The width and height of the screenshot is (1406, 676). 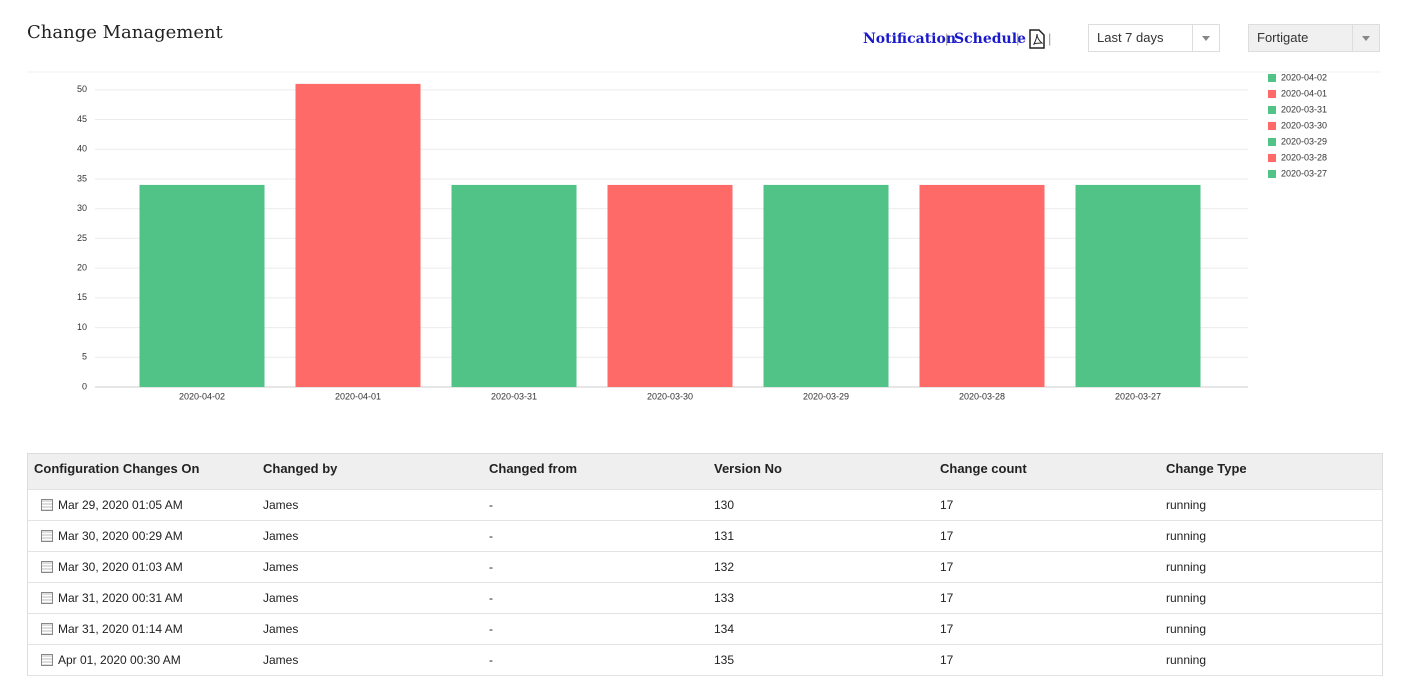 I want to click on period-value: Last 7 days, so click(x=1130, y=37).